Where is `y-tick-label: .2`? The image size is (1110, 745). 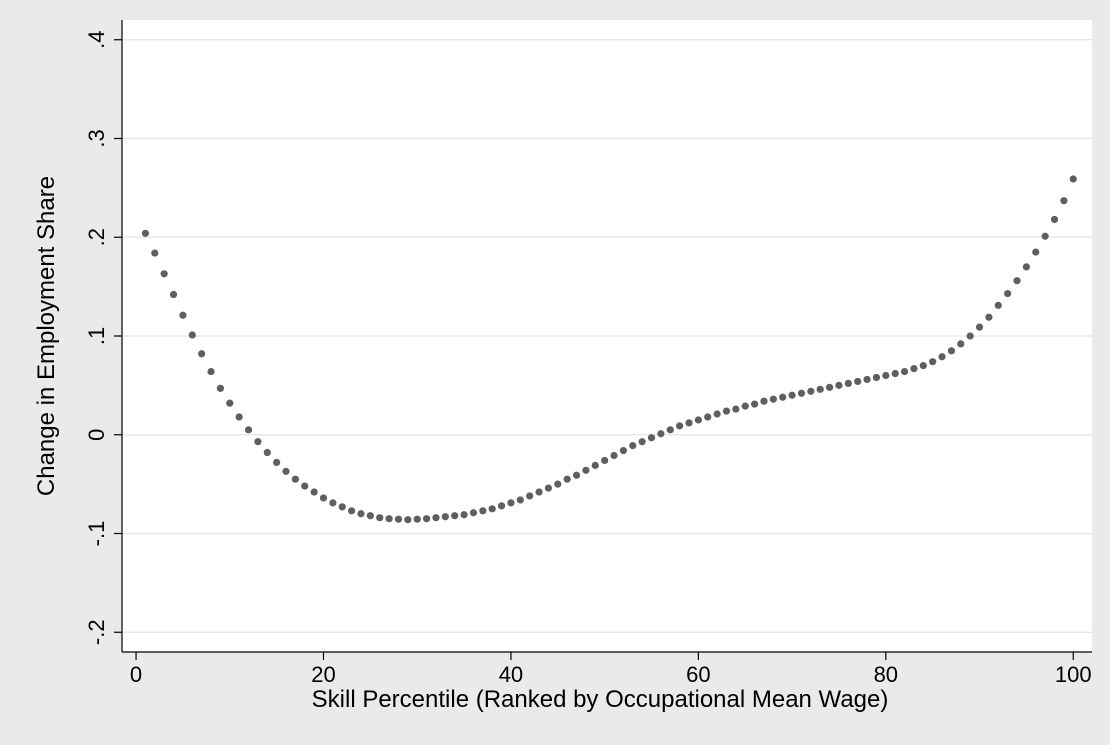
y-tick-label: .2 is located at coordinates (96, 237).